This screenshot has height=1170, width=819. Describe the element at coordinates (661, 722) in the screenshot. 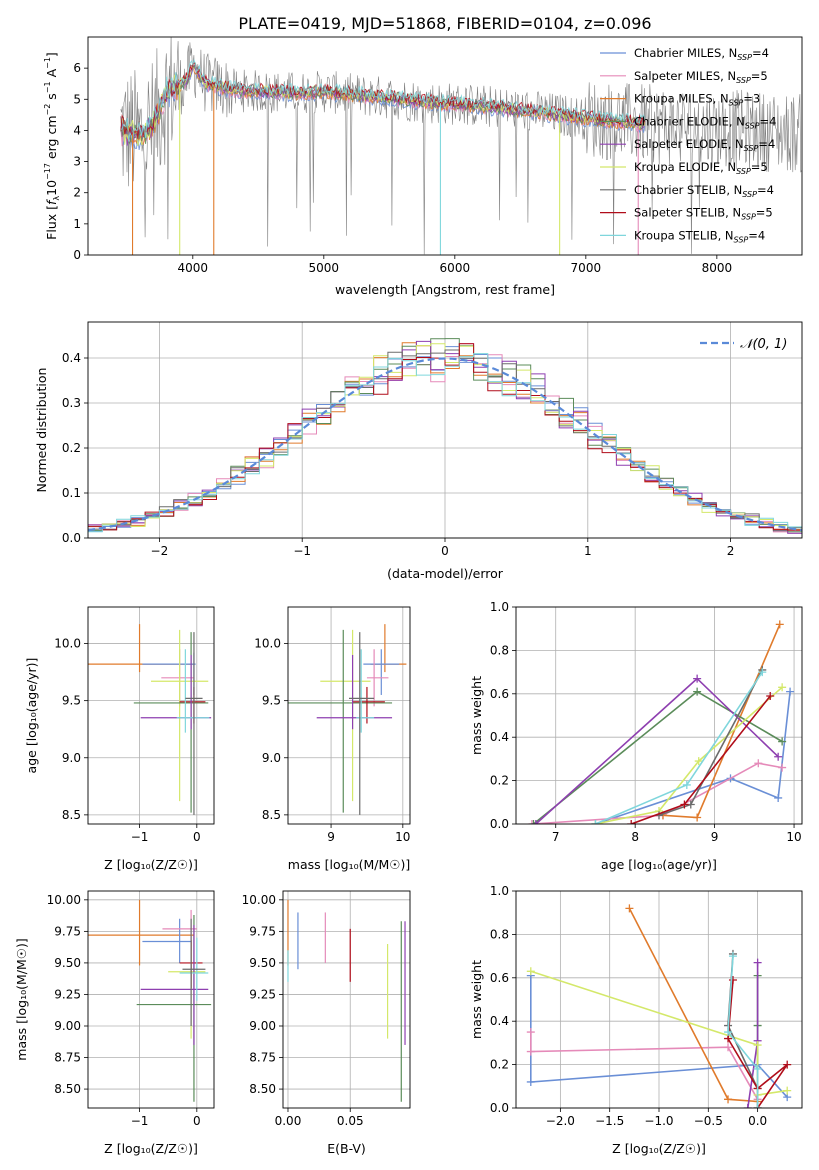

I see `weight_vs_age-plot-area` at that location.